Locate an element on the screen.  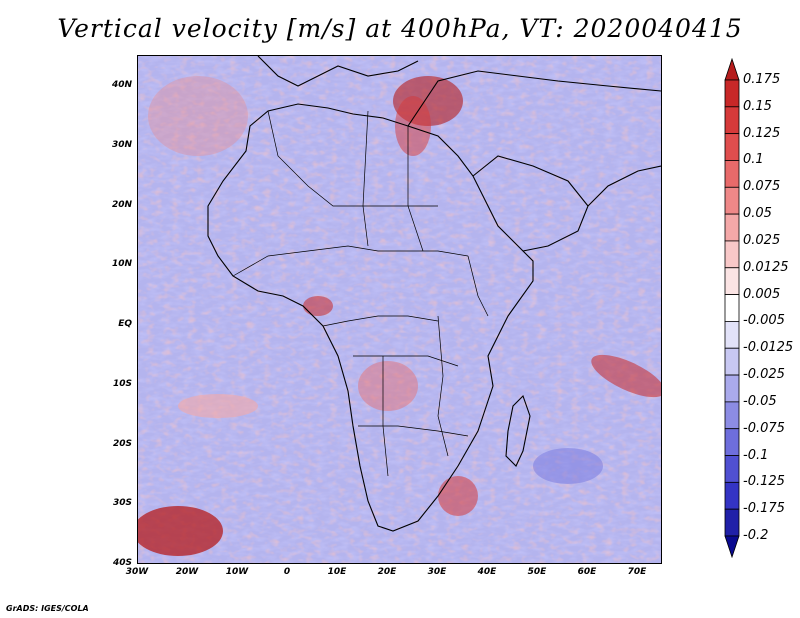
lon-label: 40E is located at coordinates (487, 572).